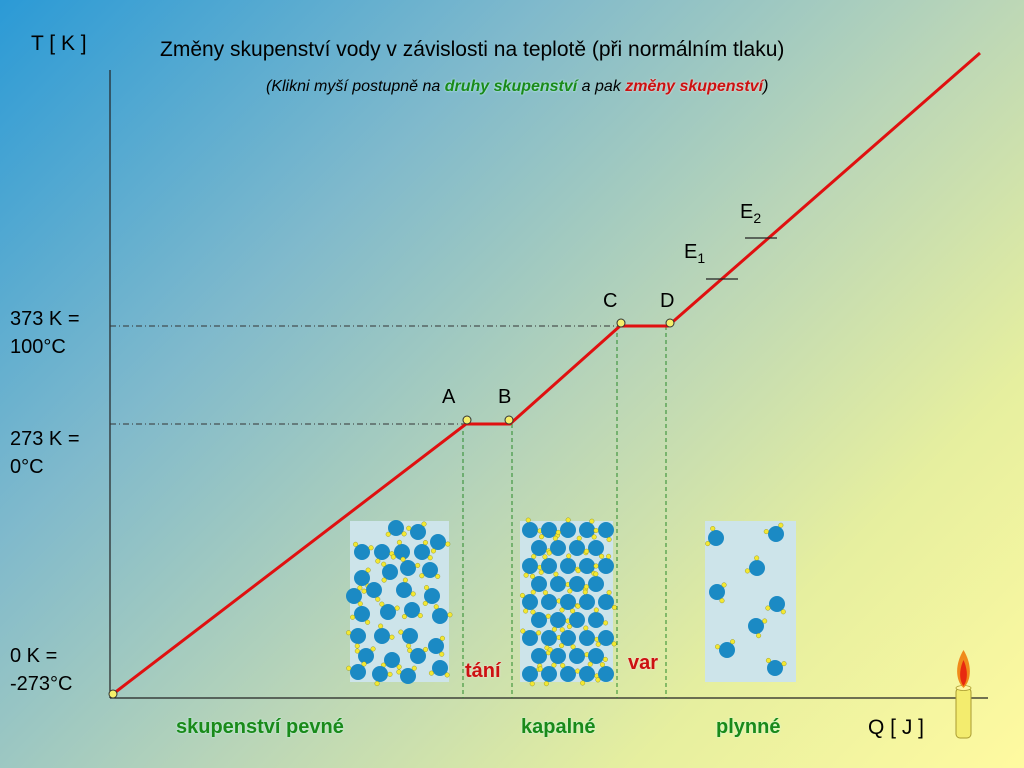 The image size is (1024, 768). What do you see at coordinates (260, 727) in the screenshot?
I see `phase-solid-label: skupenství pevné` at bounding box center [260, 727].